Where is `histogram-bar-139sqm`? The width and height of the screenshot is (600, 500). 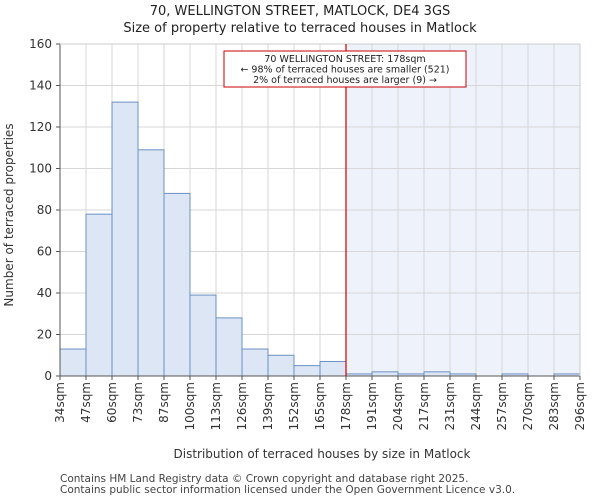
histogram-bar-139sqm is located at coordinates (281, 365).